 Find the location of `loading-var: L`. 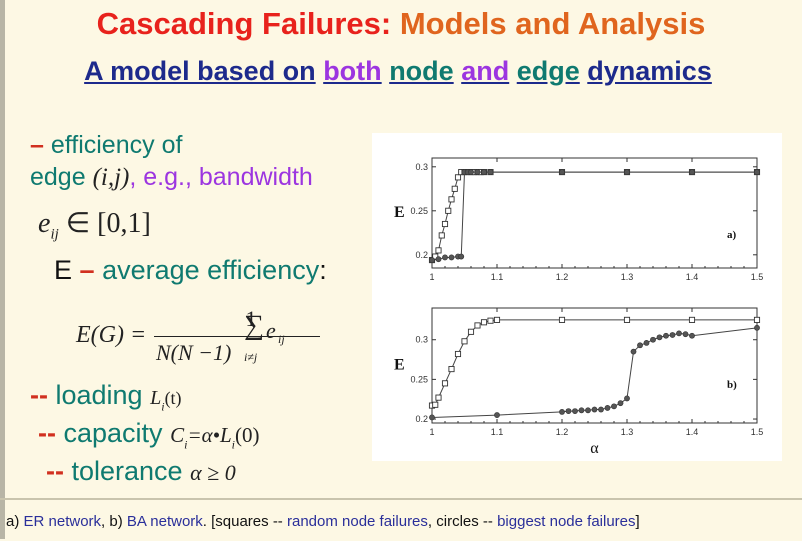

loading-var: L is located at coordinates (156, 398).